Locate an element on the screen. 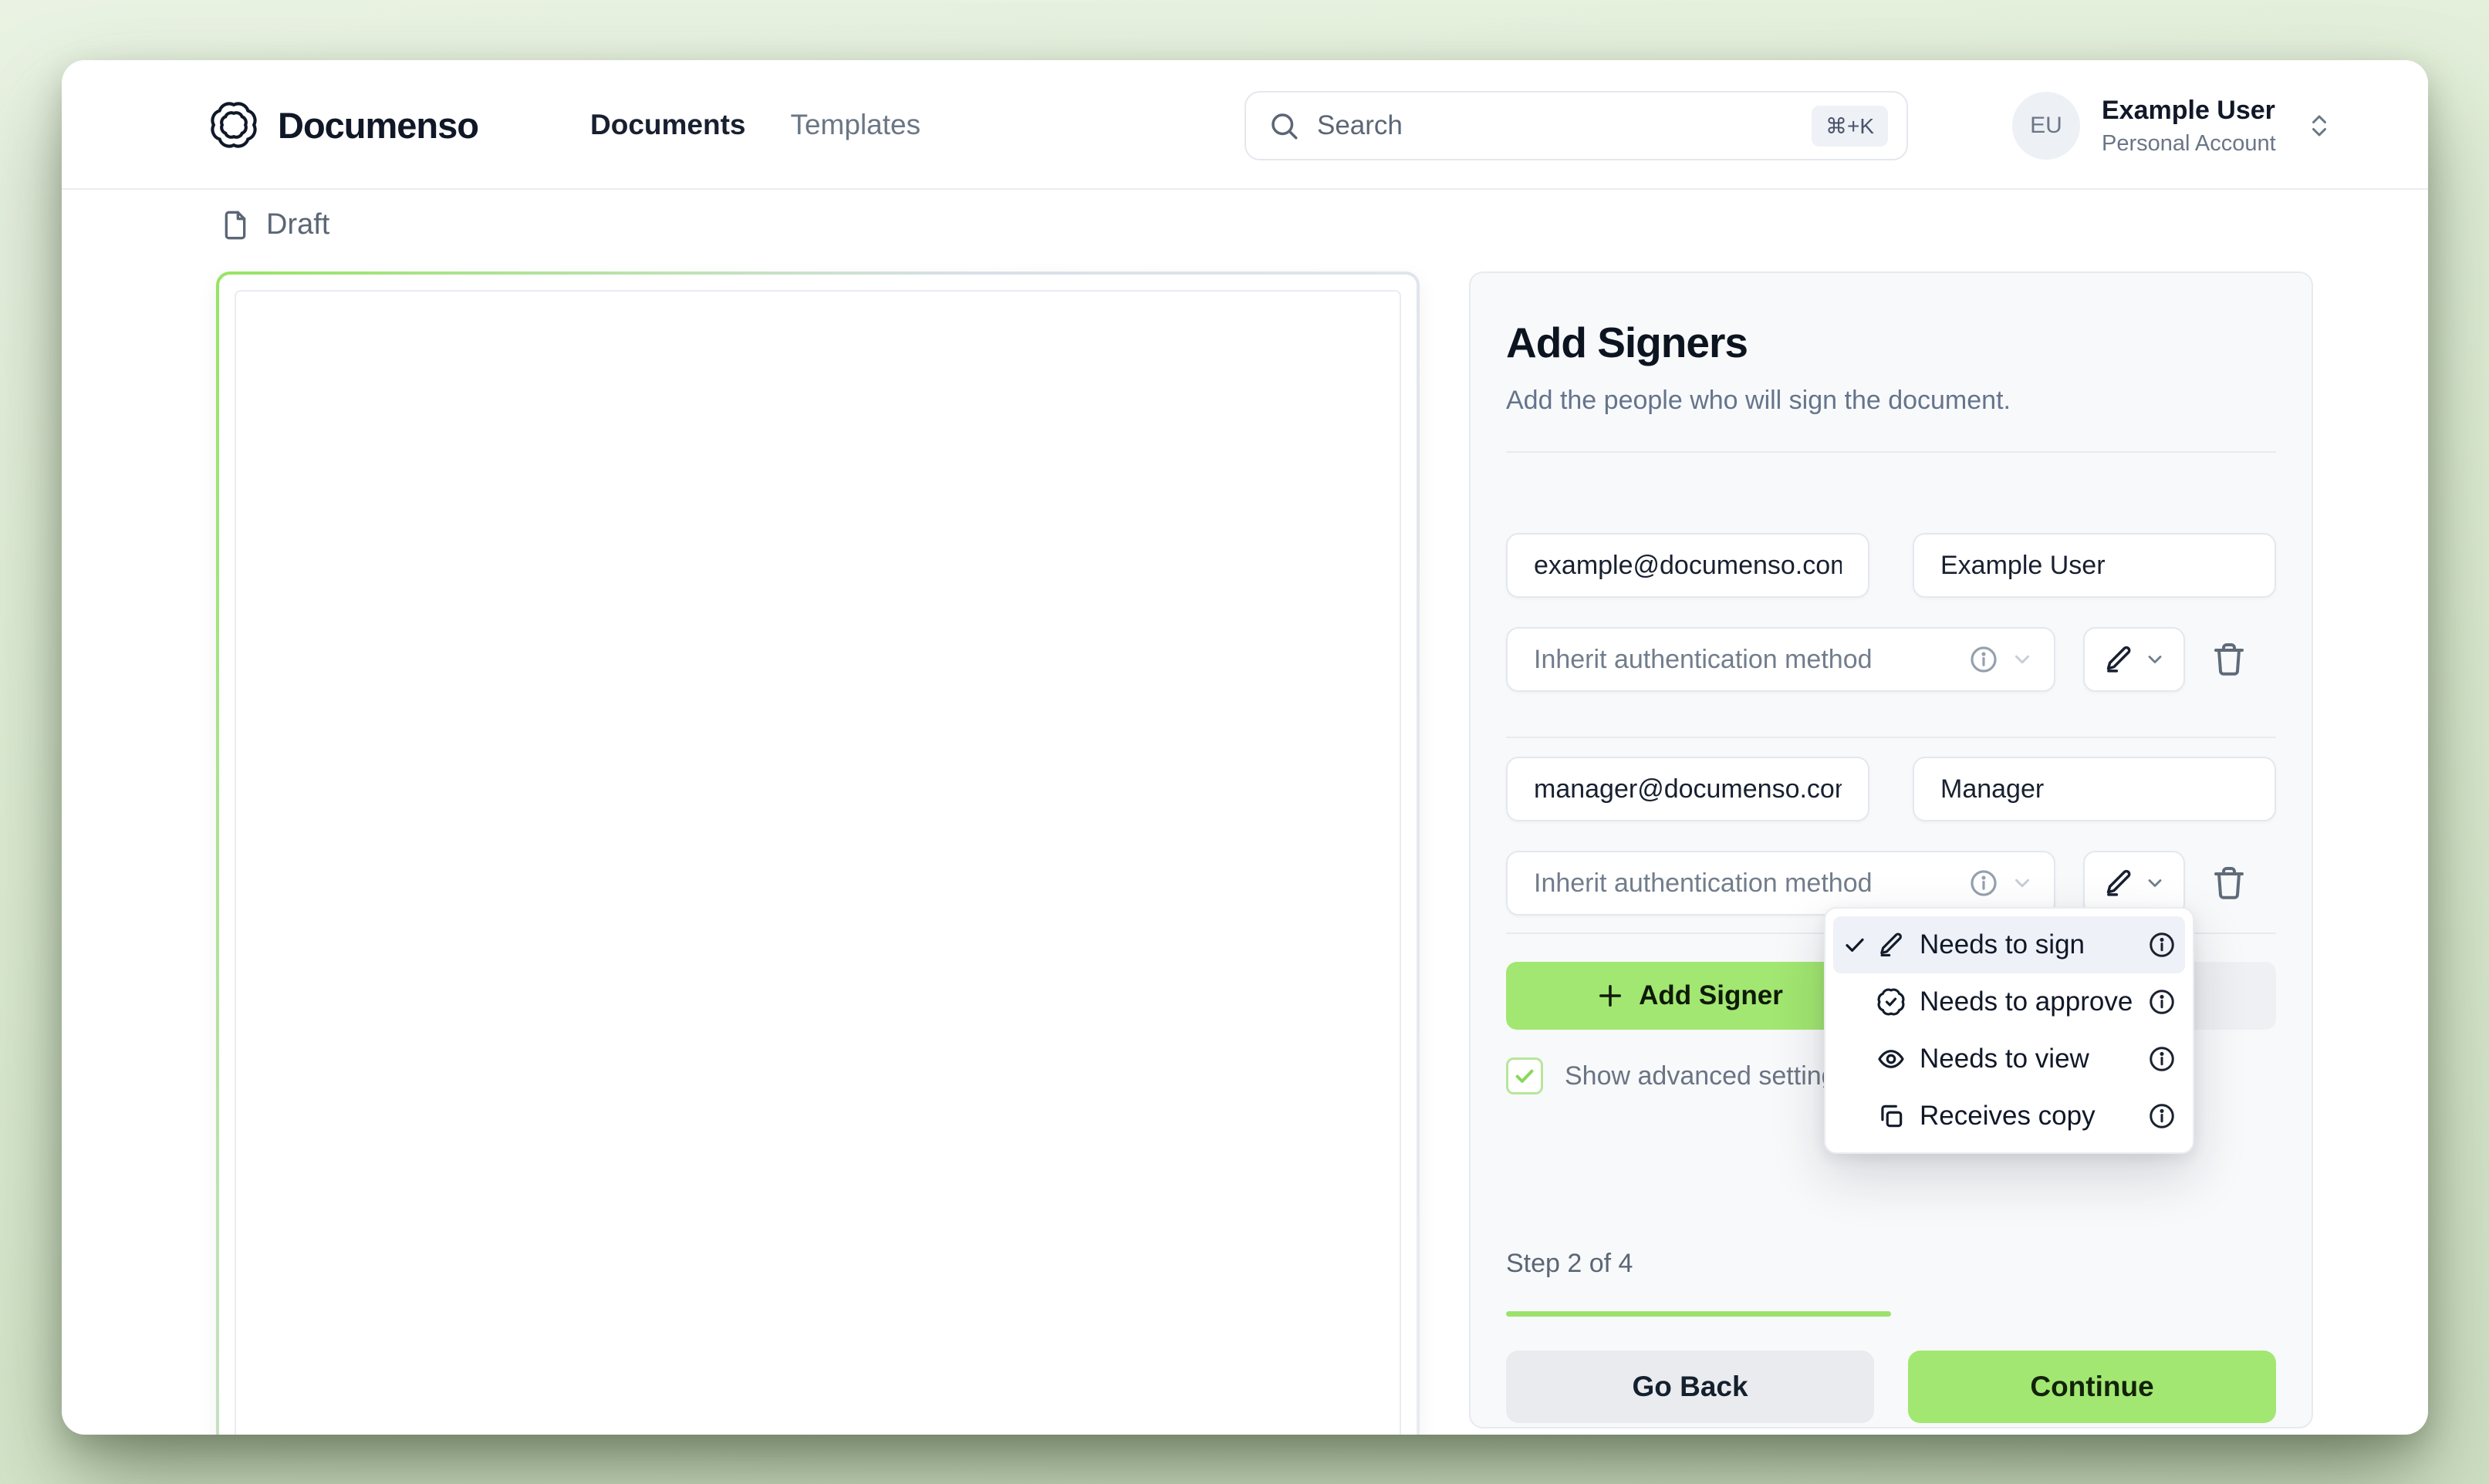  add-signer-button: Add Signer is located at coordinates (1689, 996).